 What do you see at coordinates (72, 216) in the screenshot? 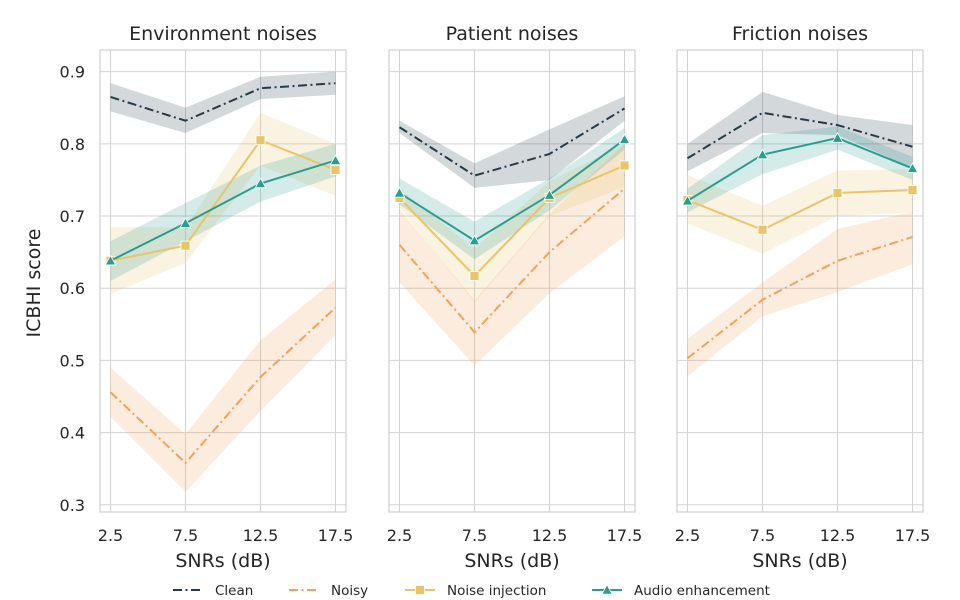
I see `y-tick-label: 0.7` at bounding box center [72, 216].